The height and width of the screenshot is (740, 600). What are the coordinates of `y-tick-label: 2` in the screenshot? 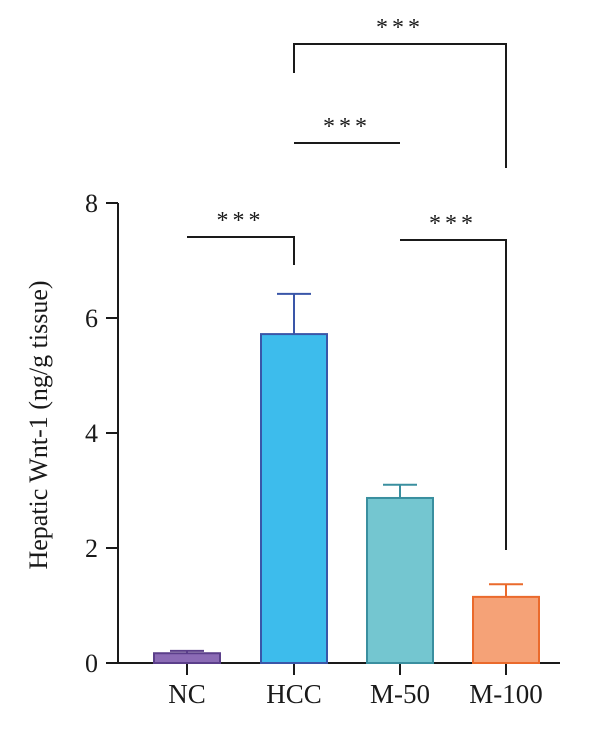 It's located at (91, 548).